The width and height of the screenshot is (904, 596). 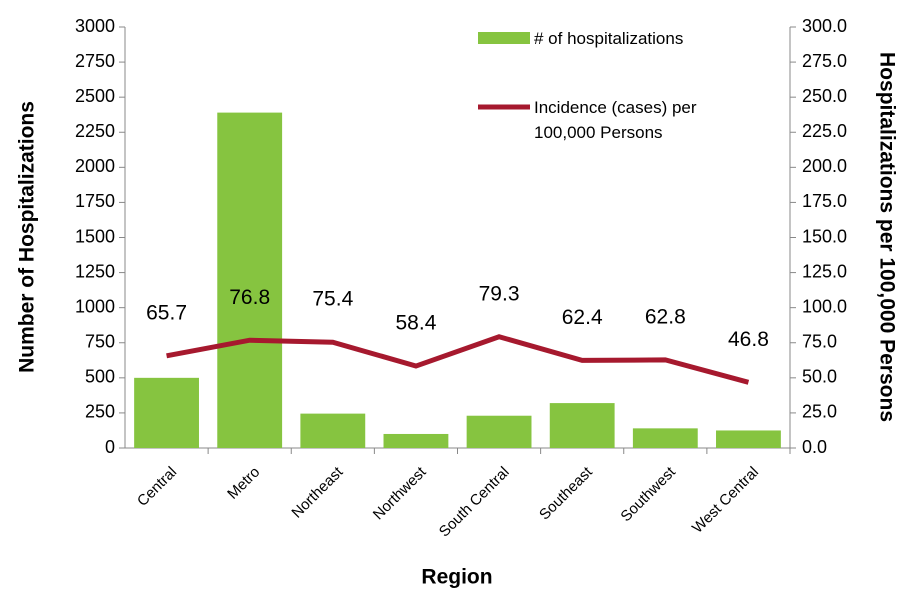 I want to click on y2-tick-label: 25.0, so click(x=819, y=412).